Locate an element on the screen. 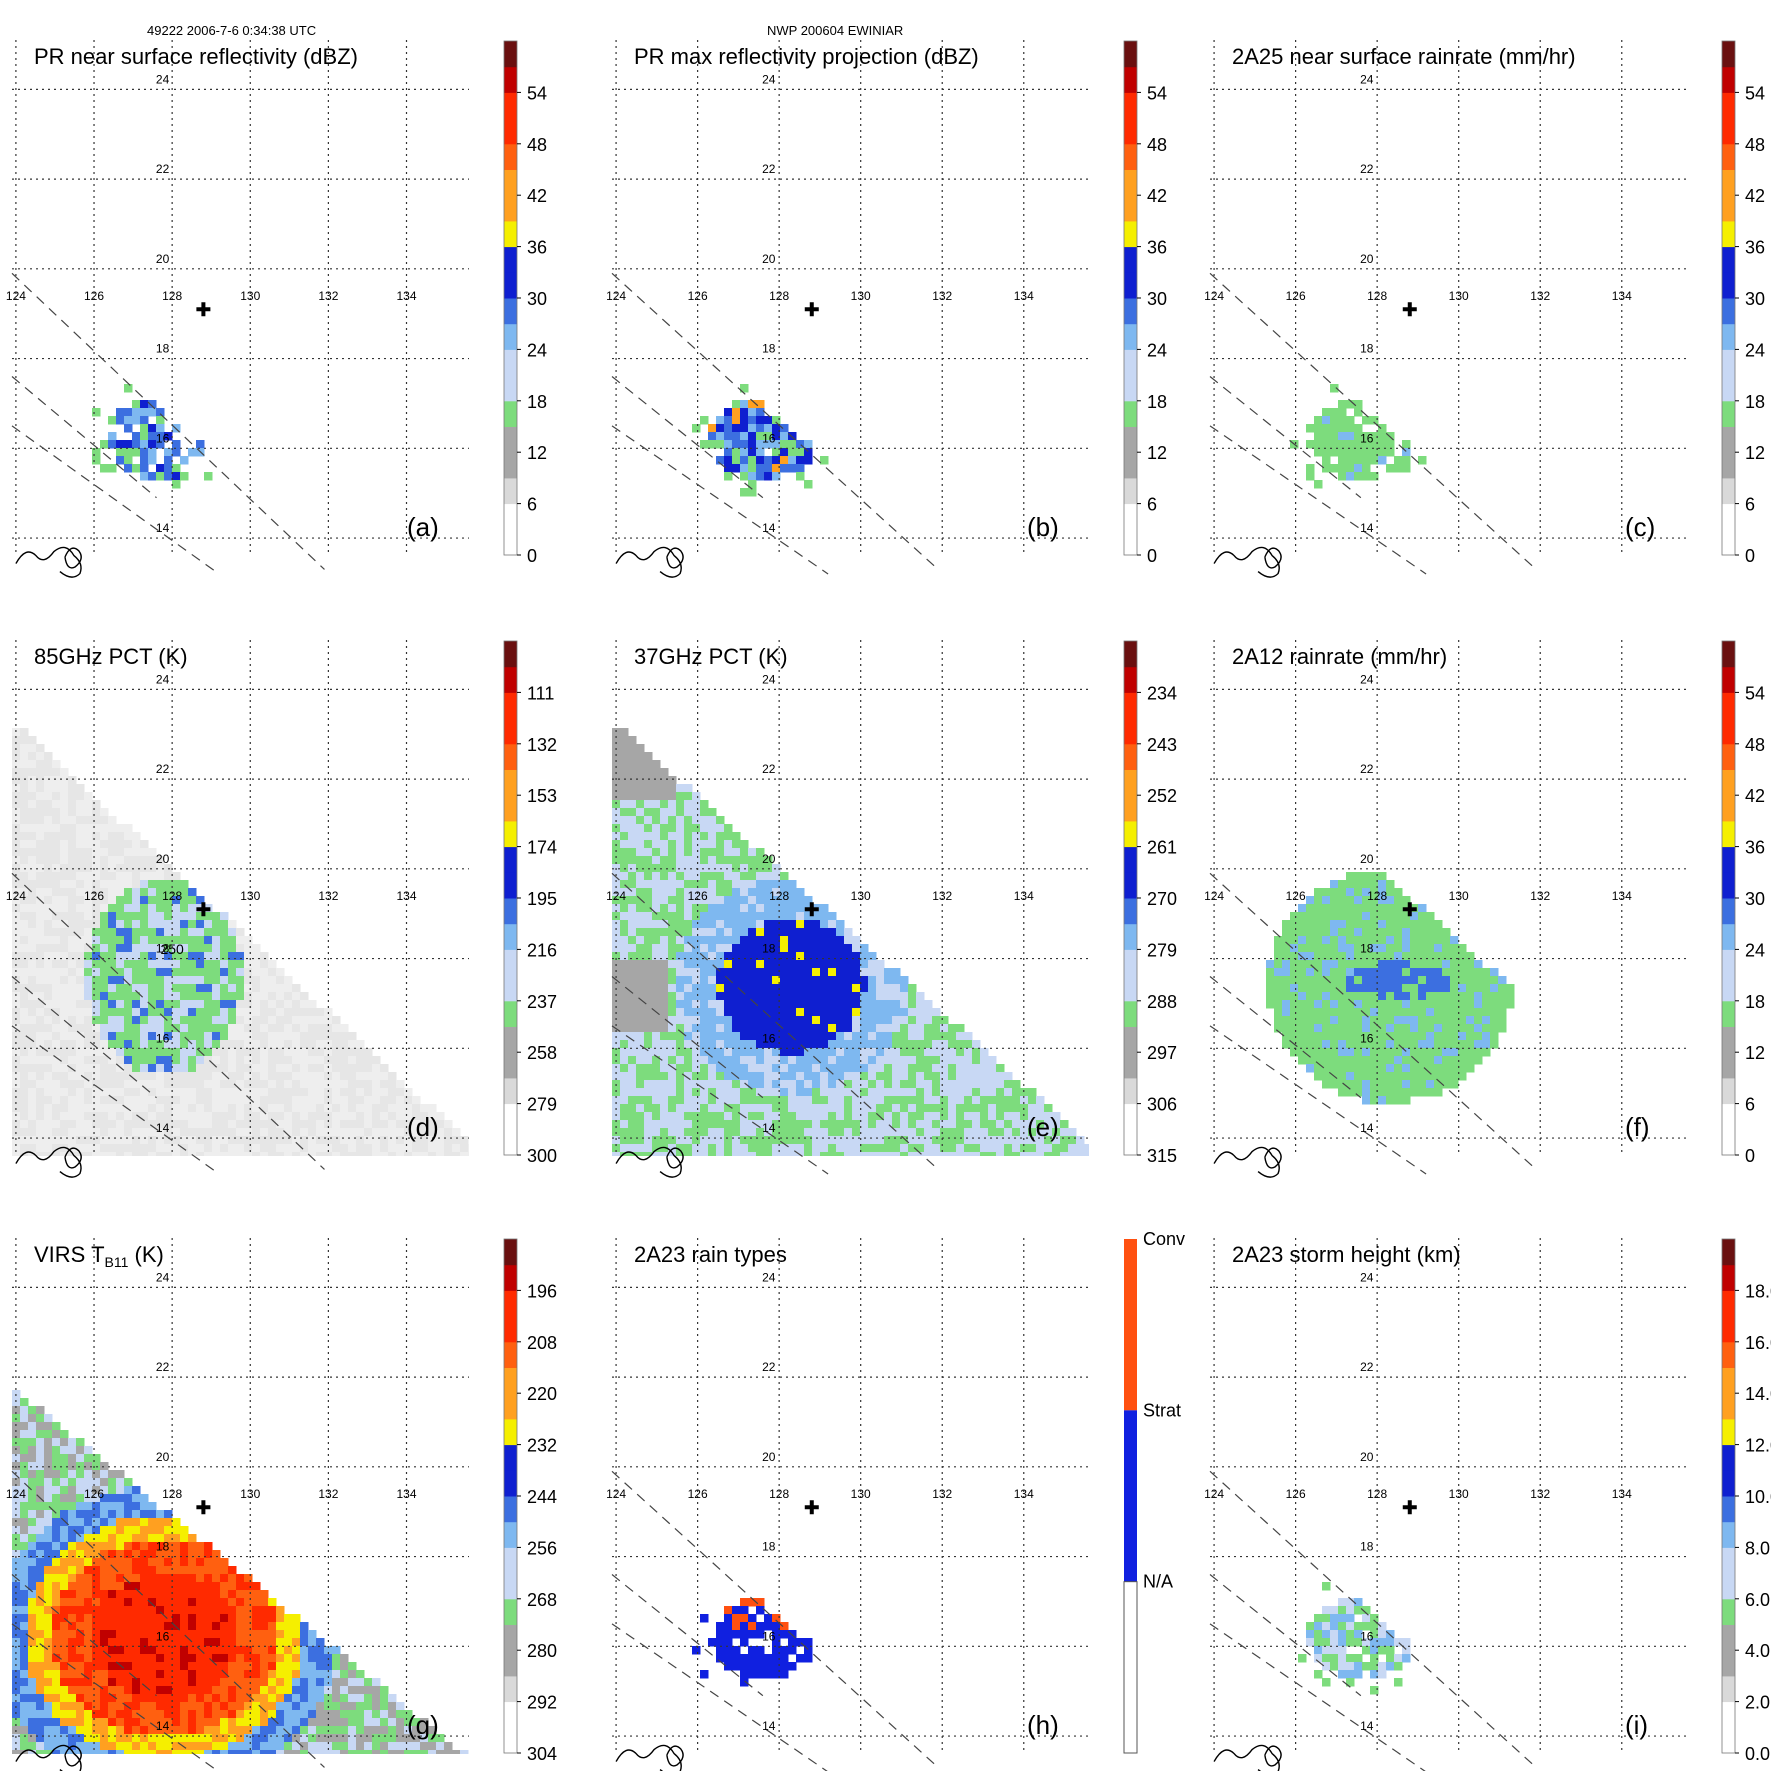  colorbar-tick-label: 237 is located at coordinates (542, 1002).